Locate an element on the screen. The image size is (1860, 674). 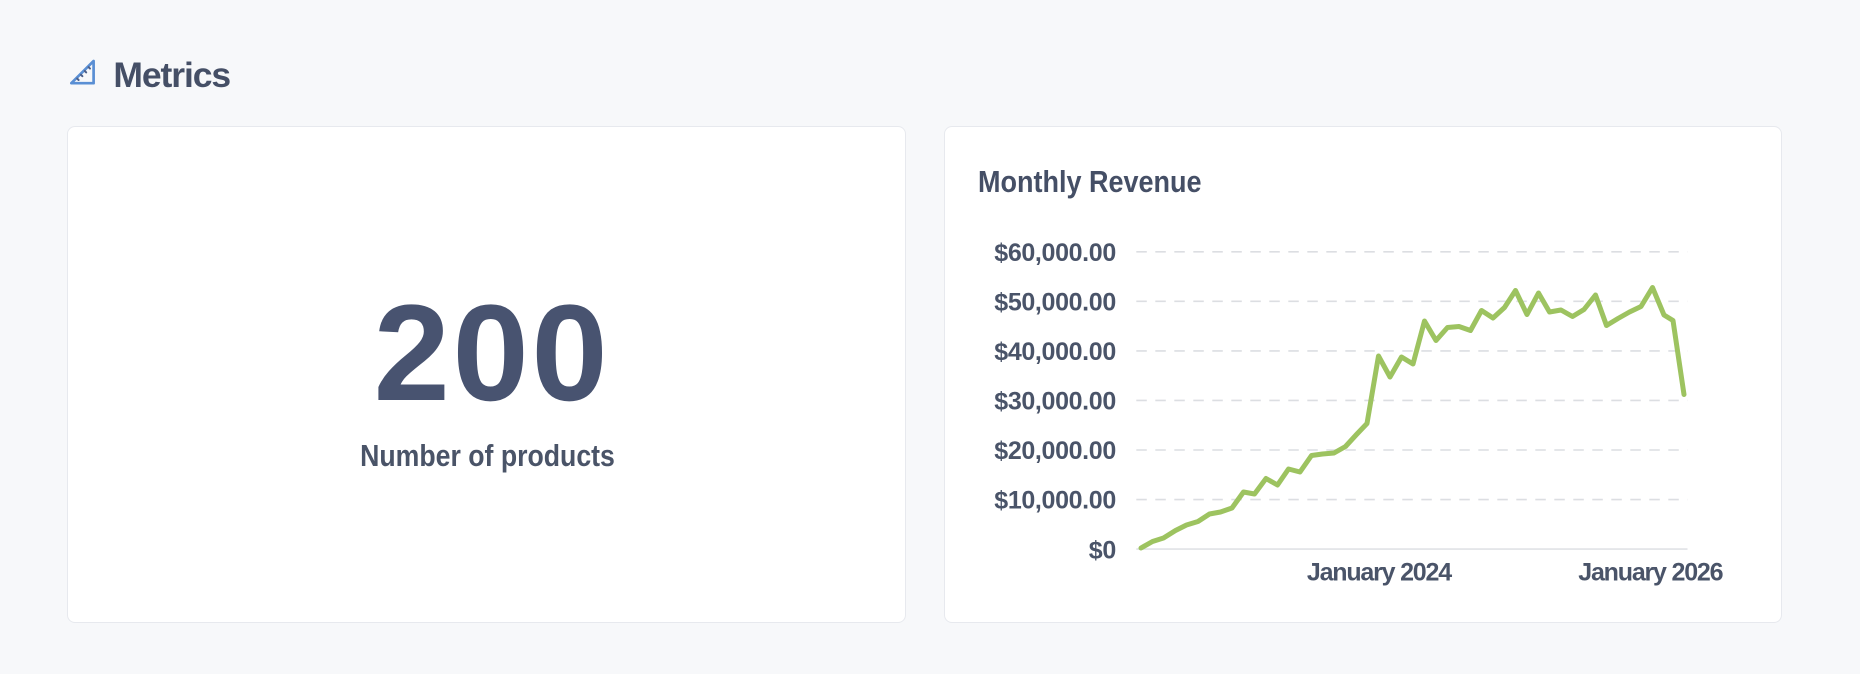
svg-text: January 2024 is located at coordinates (1378, 572).